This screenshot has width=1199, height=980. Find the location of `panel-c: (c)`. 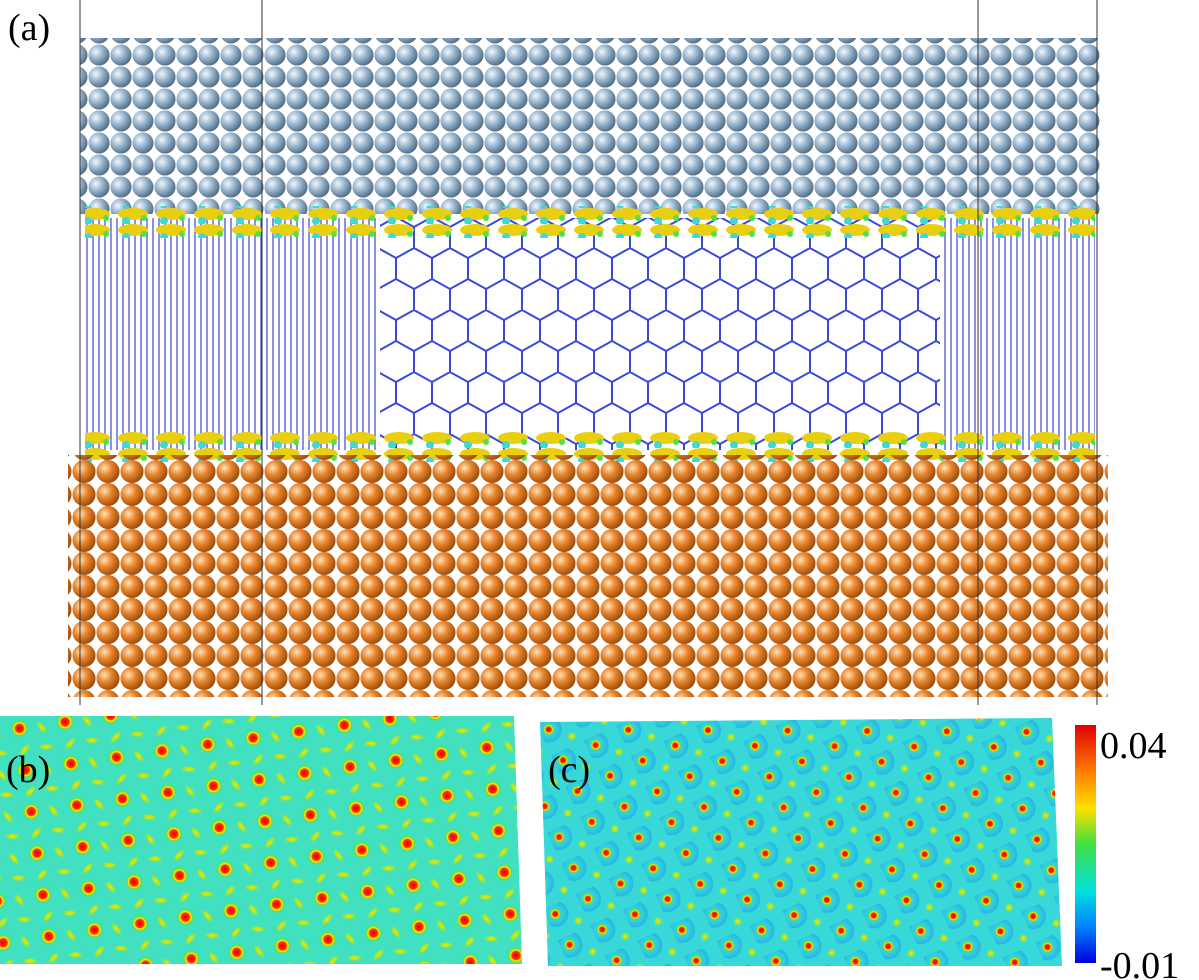

panel-c: (c) is located at coordinates (801, 842).